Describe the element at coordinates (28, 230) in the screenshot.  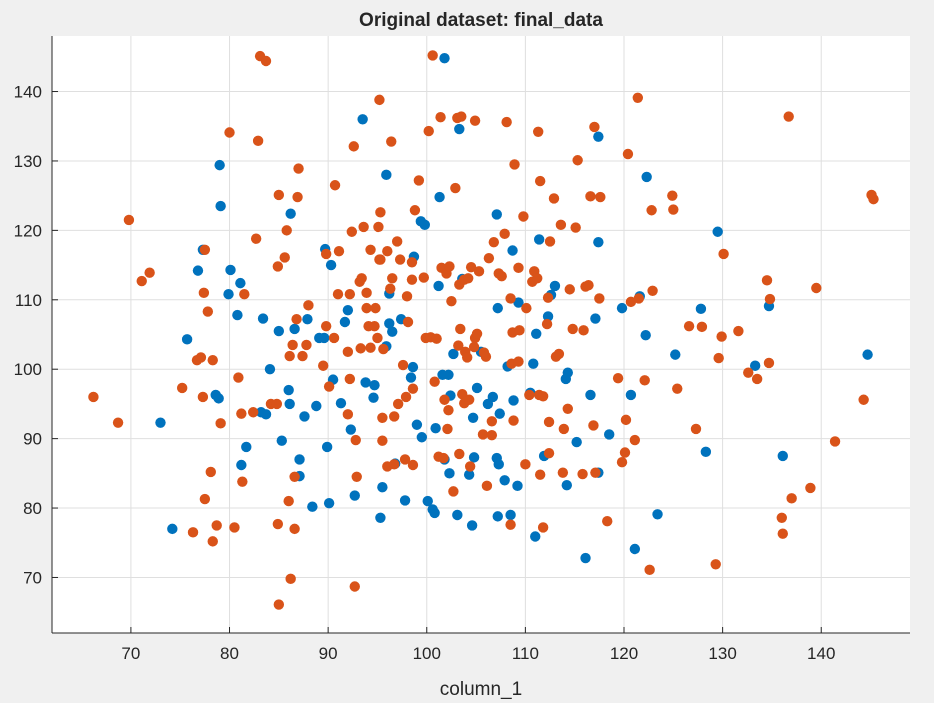
I see `y-tick-label: 120` at that location.